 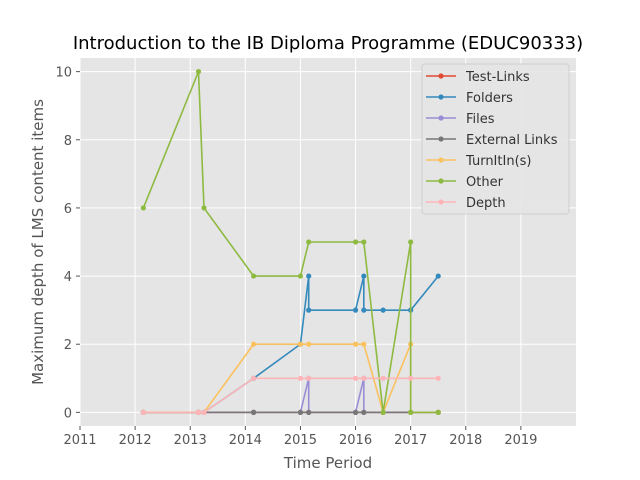 What do you see at coordinates (79, 440) in the screenshot?
I see `x-tick-label: 2011` at bounding box center [79, 440].